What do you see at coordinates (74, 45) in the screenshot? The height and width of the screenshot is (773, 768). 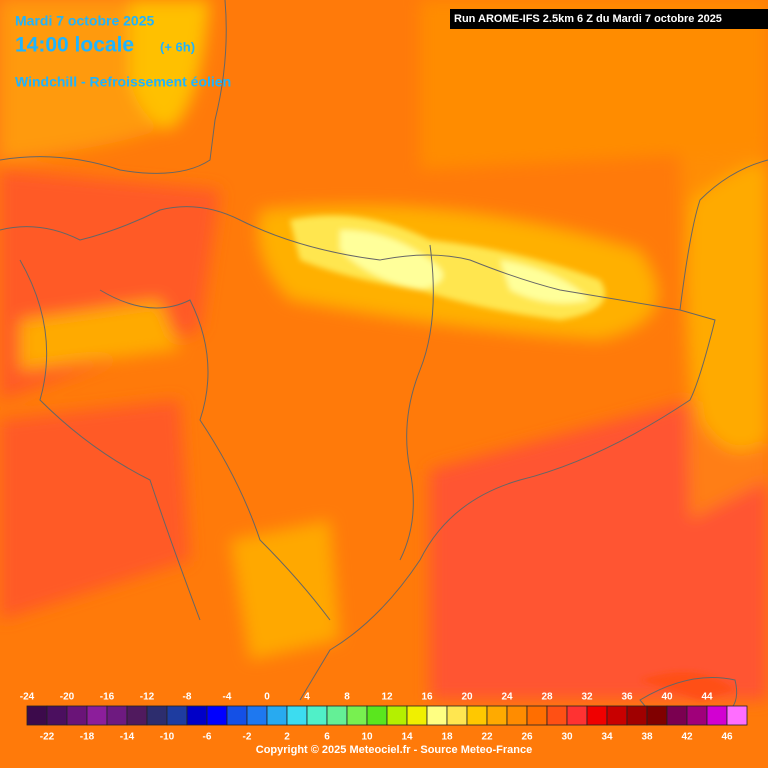 I see `time: 14:00 locale` at bounding box center [74, 45].